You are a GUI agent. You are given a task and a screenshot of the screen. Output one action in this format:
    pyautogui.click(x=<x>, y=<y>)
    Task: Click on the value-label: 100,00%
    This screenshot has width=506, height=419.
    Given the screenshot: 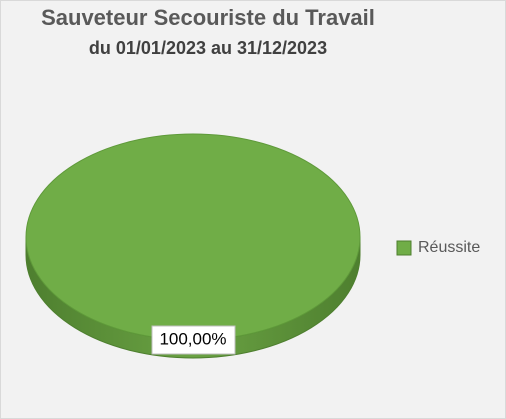 What is the action you would take?
    pyautogui.click(x=192, y=338)
    